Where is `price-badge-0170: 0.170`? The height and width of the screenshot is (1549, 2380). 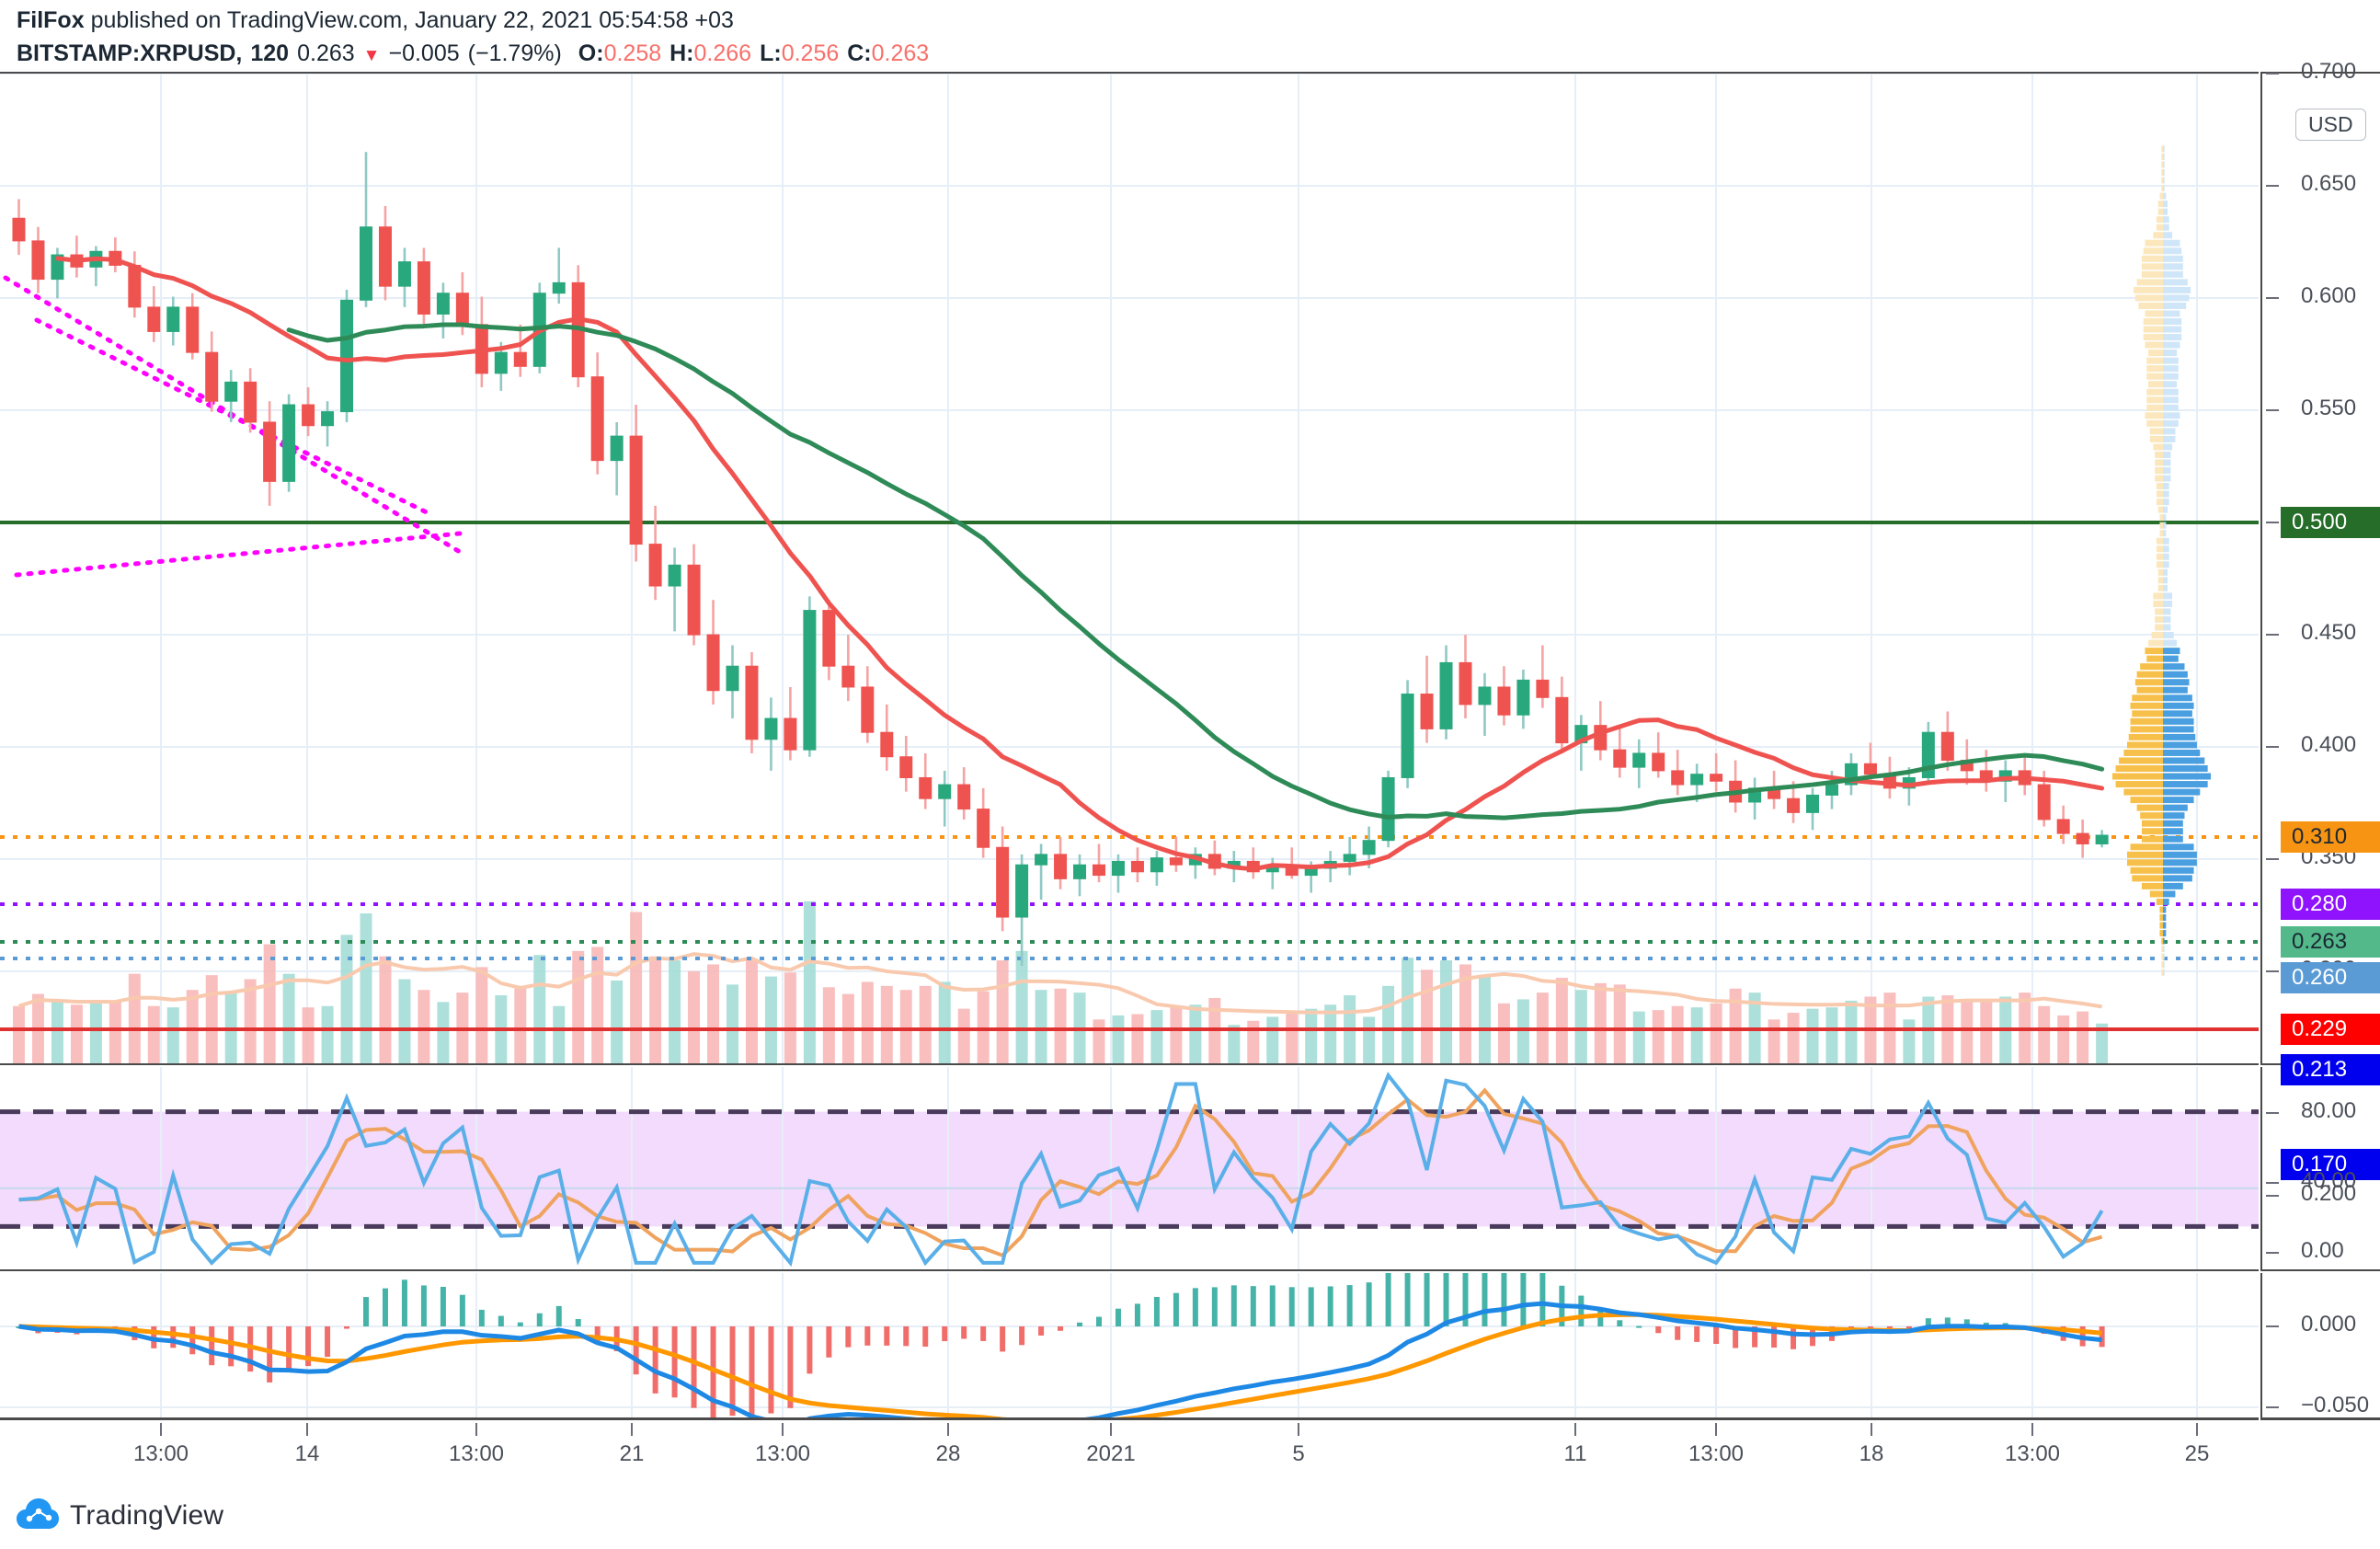 price-badge-0170: 0.170 is located at coordinates (2330, 1165).